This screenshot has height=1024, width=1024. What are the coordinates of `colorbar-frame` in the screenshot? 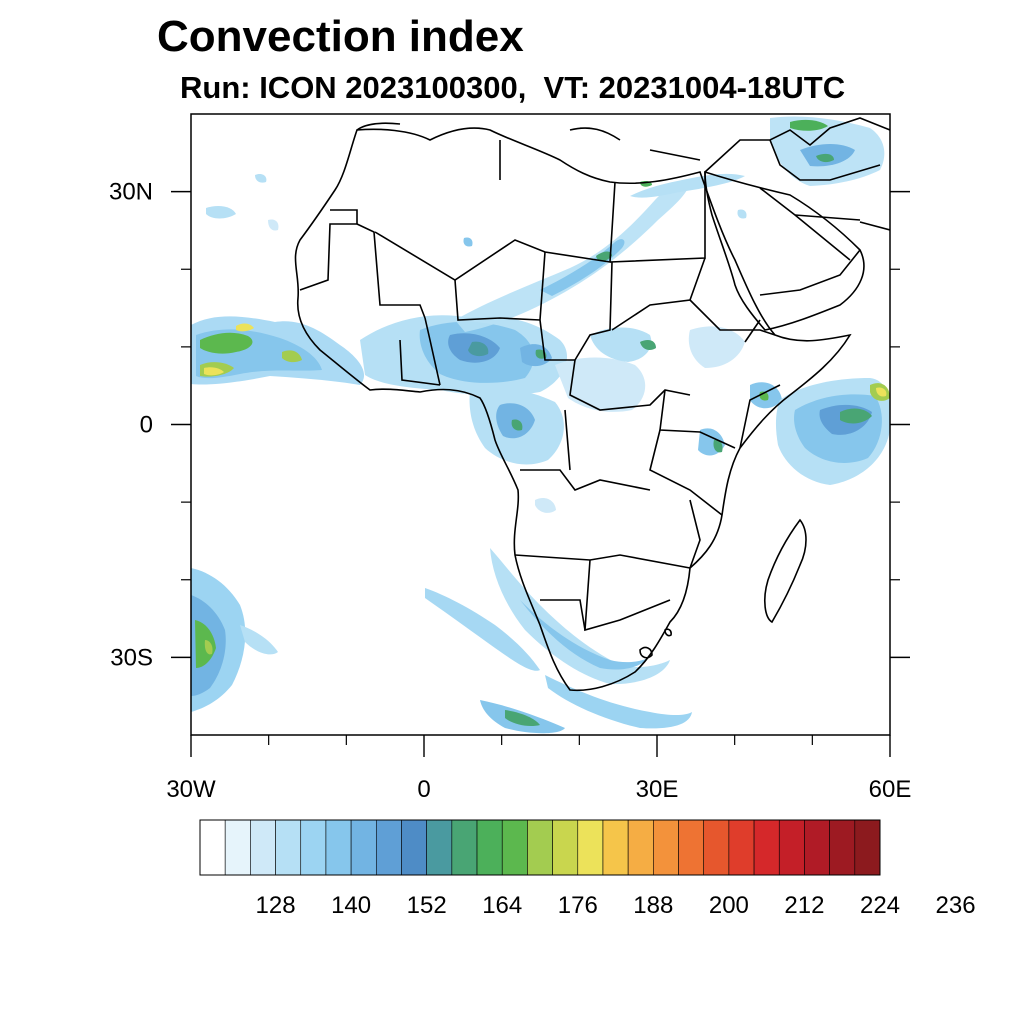 It's located at (540, 847).